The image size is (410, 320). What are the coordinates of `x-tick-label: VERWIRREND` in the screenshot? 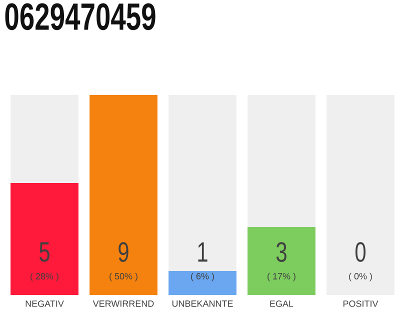 It's located at (123, 303).